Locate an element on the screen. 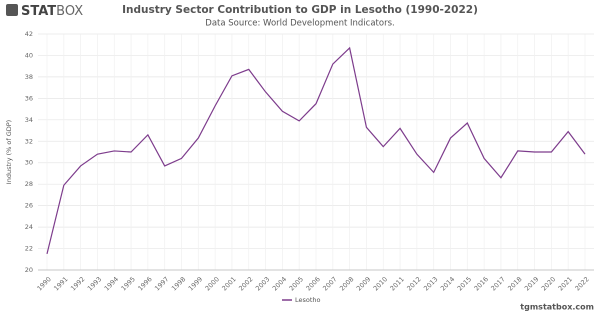 Image resolution: width=600 pixels, height=314 pixels. y-tick-label: 22 is located at coordinates (29, 249).